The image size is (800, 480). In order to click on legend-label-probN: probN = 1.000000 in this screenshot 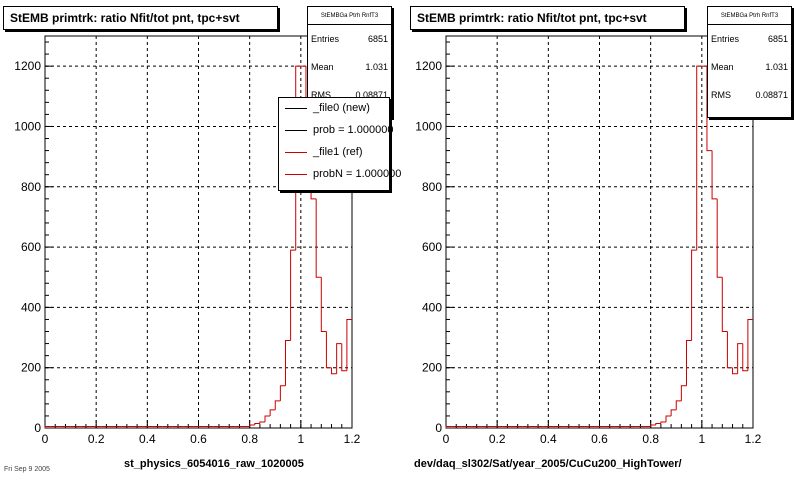, I will do `click(357, 174)`.